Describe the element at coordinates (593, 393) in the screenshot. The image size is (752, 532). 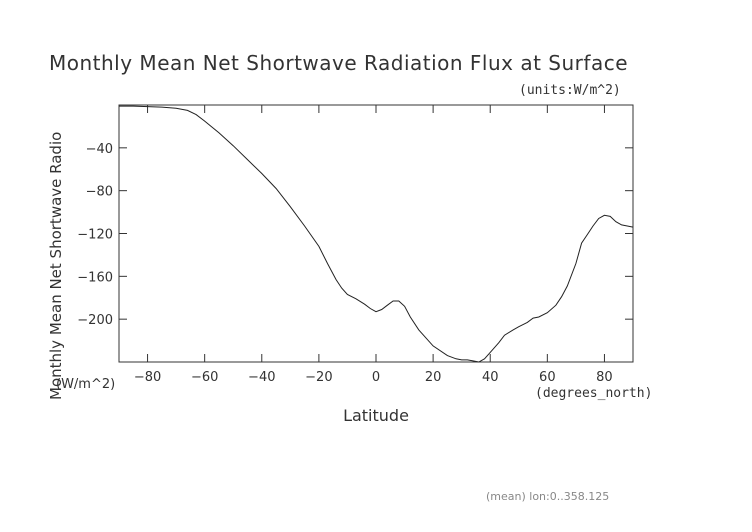
I see `x-axis-unit: (degrees_north)` at that location.